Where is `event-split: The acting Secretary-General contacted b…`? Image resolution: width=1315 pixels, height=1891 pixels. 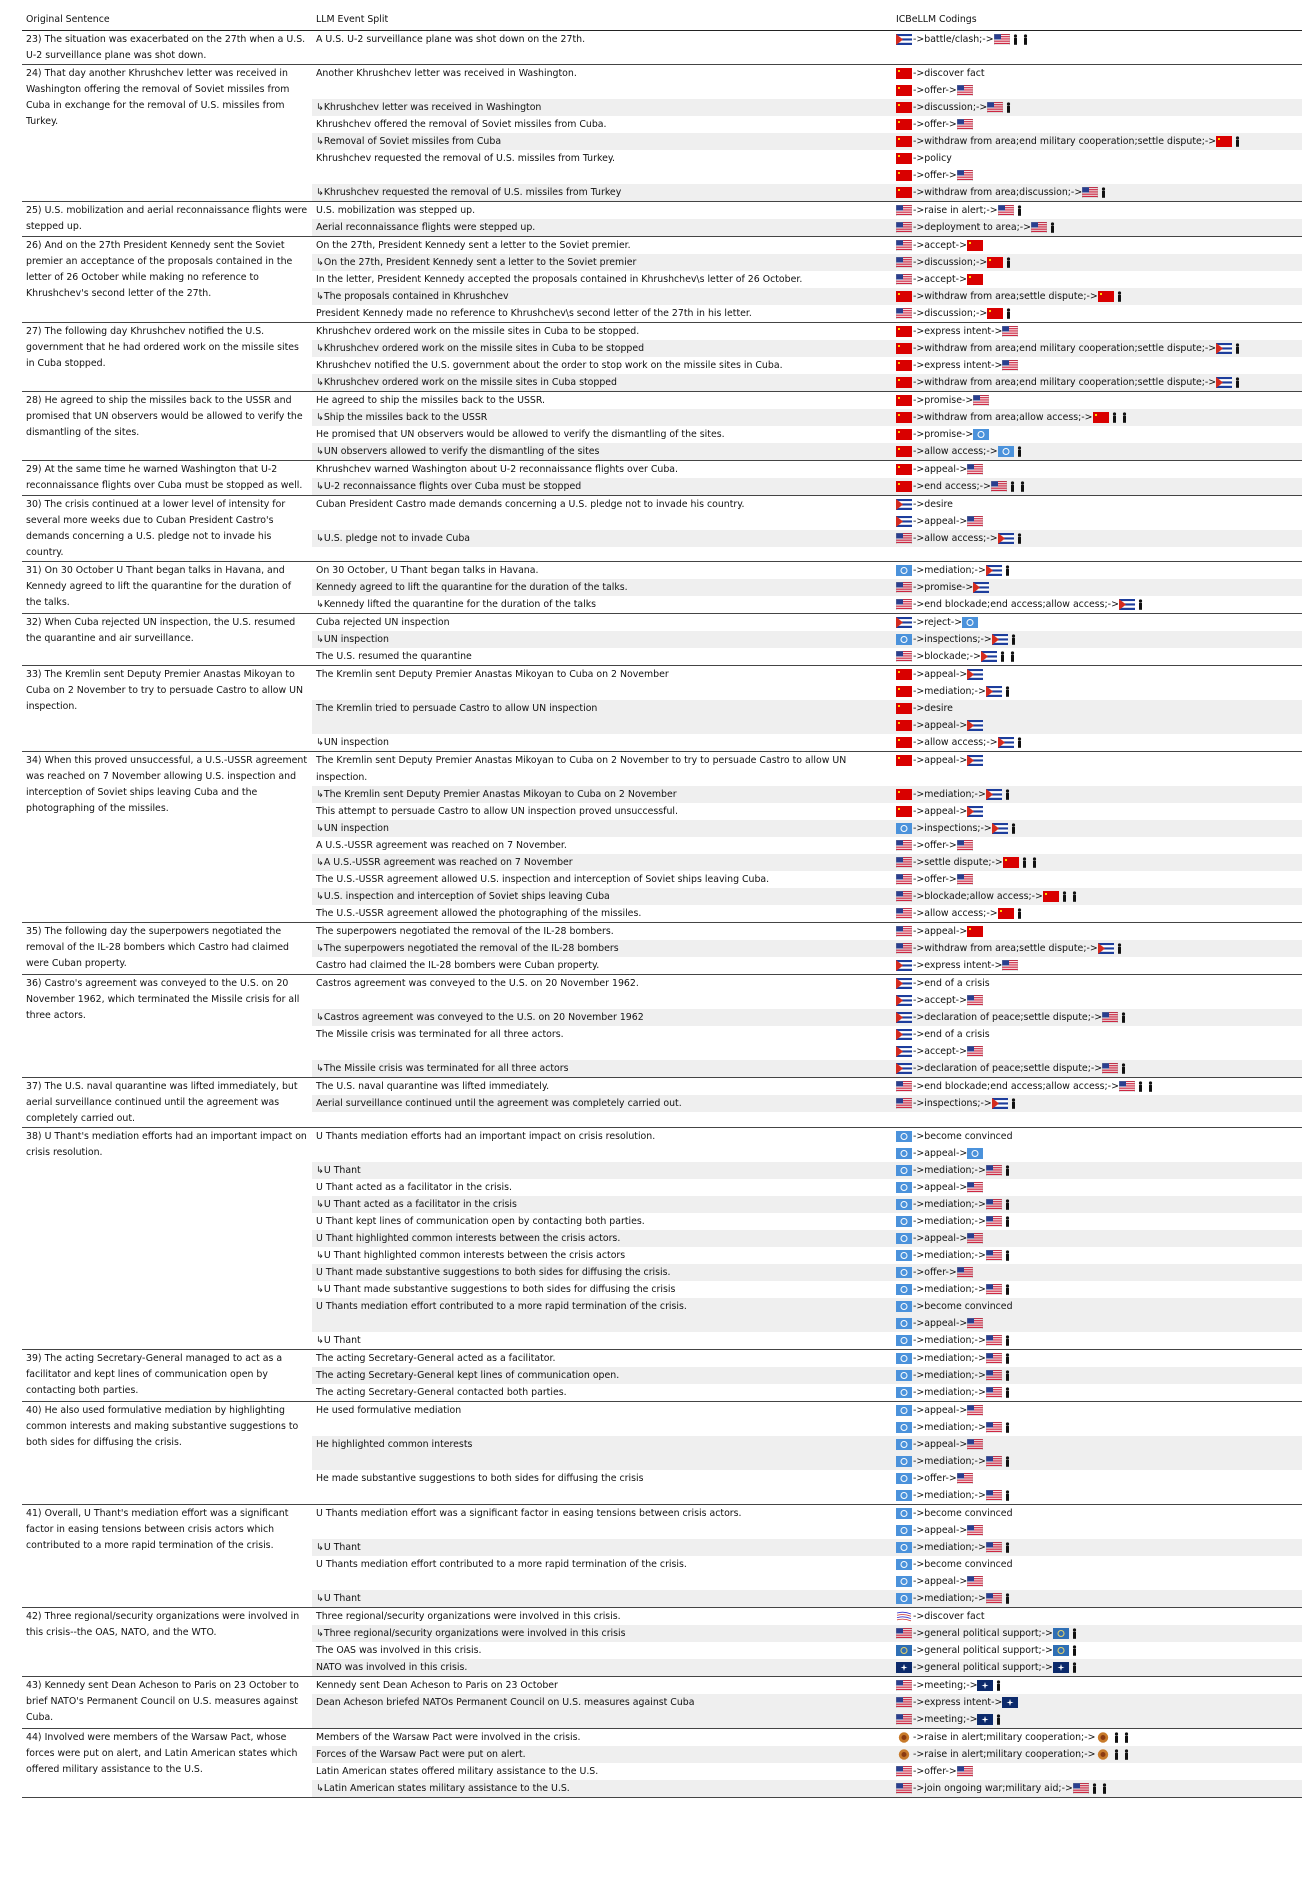 event-split: The acting Secretary-General contacted b… is located at coordinates (441, 1392).